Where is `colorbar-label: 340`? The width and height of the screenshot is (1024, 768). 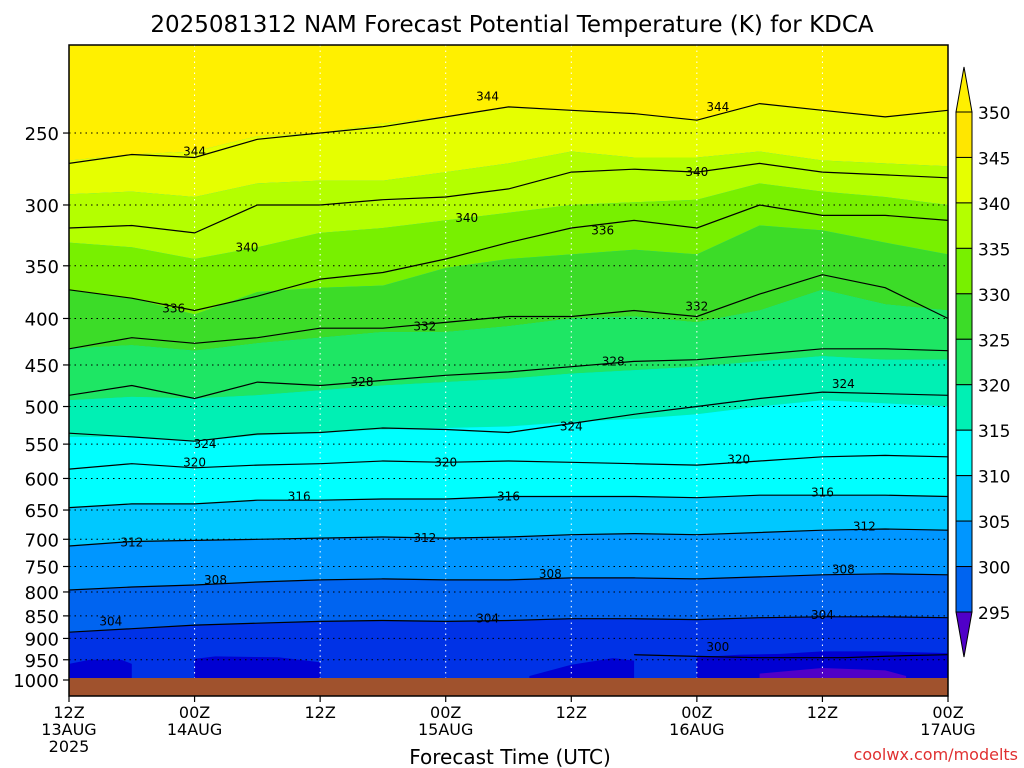
colorbar-label: 340 is located at coordinates (994, 205).